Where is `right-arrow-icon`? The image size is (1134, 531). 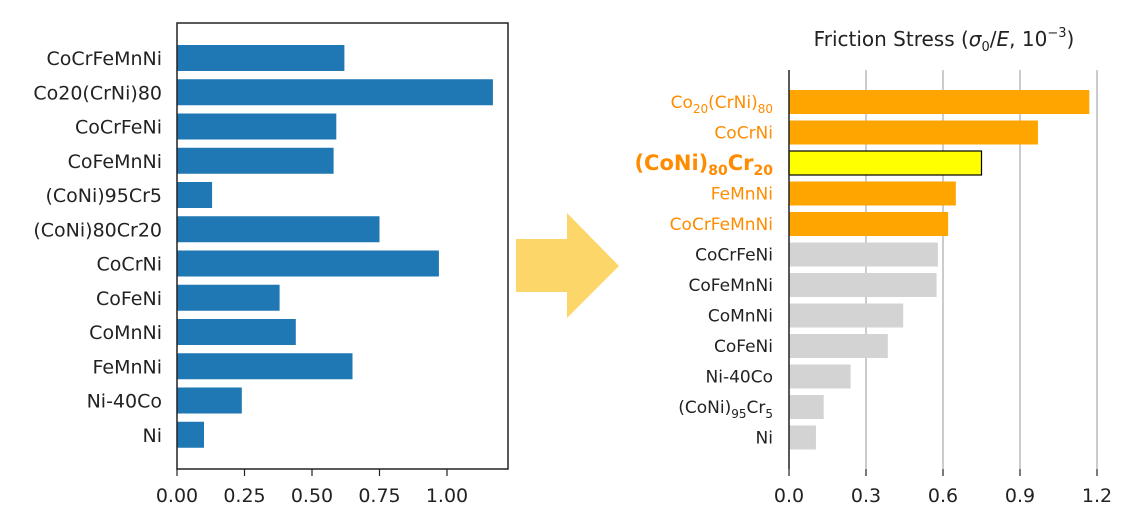
right-arrow-icon is located at coordinates (567, 265).